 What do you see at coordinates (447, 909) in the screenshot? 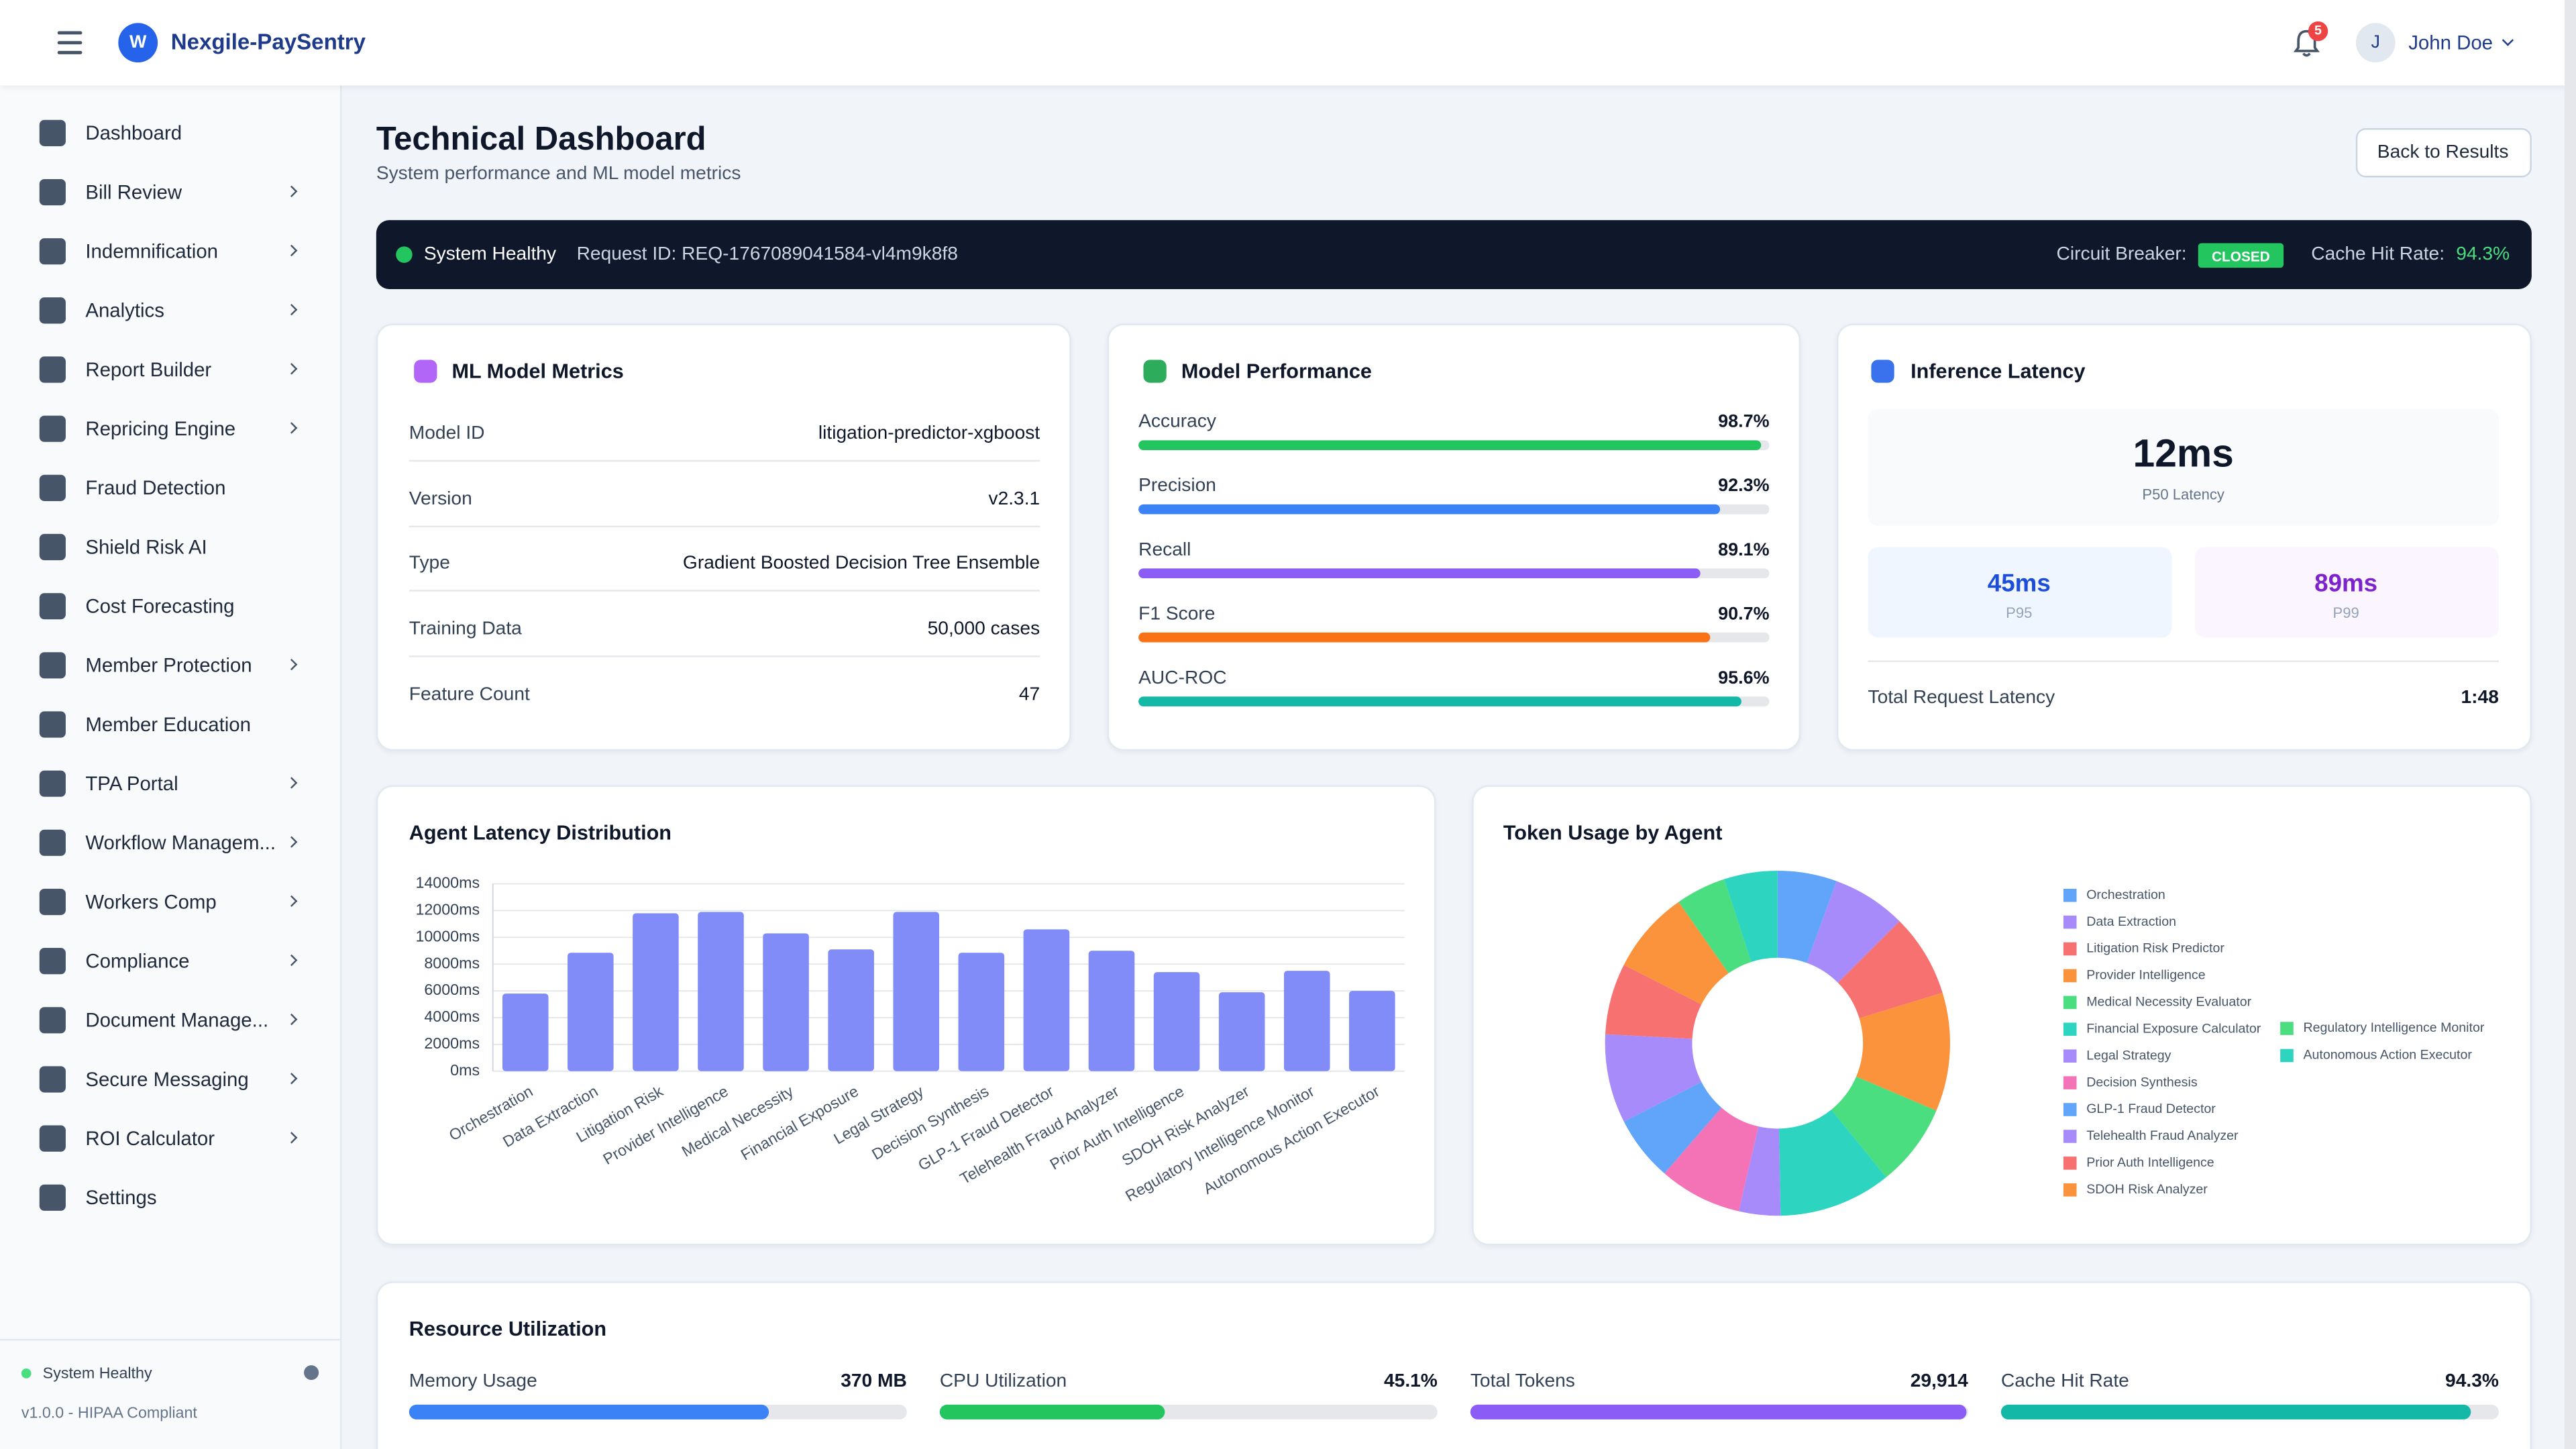
I see `y-tick-label: 12000ms` at bounding box center [447, 909].